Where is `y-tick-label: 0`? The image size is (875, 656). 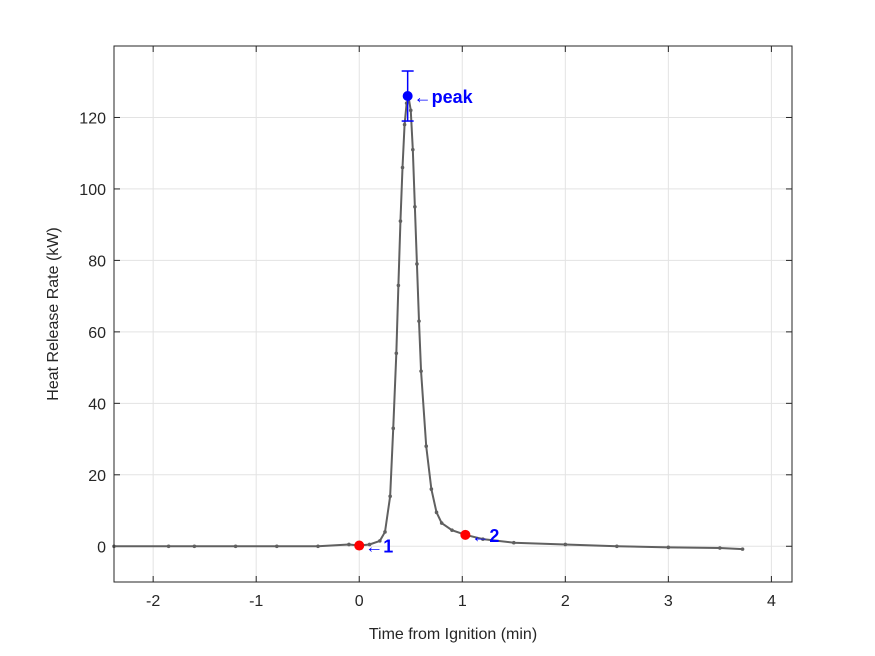 y-tick-label: 0 is located at coordinates (101, 547).